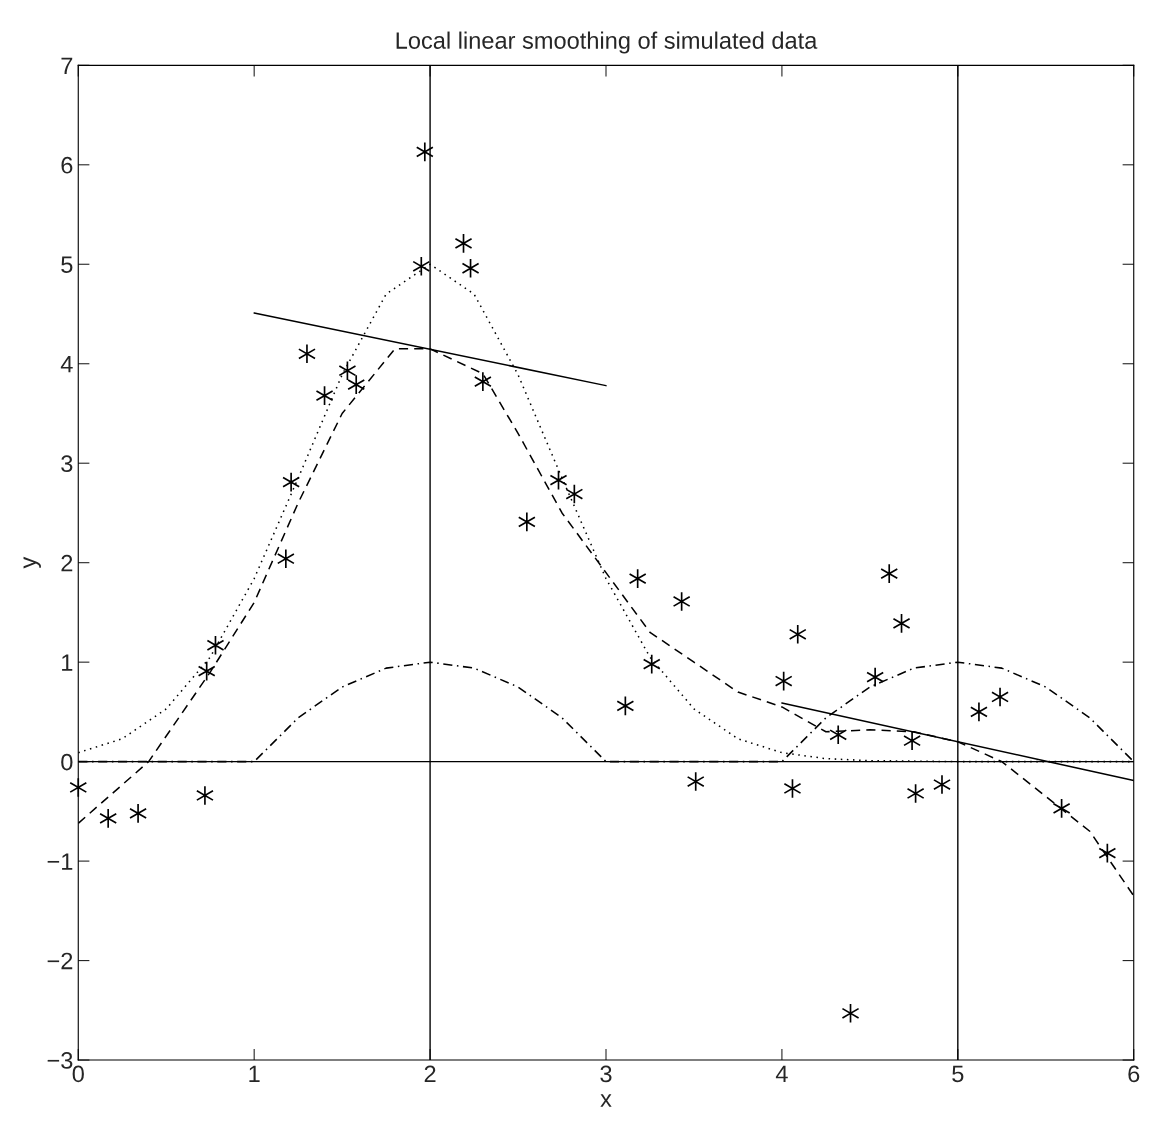  Describe the element at coordinates (606, 1100) in the screenshot. I see `x-axis-title: x` at that location.